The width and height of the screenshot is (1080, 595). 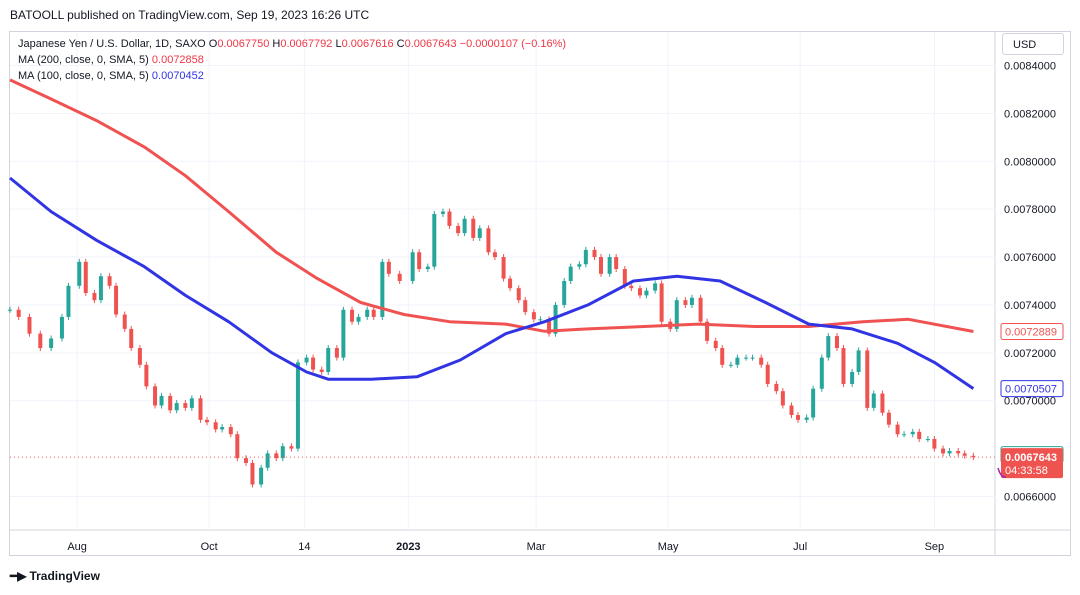 What do you see at coordinates (367, 44) in the screenshot?
I see `legend-low: 0.0067616` at bounding box center [367, 44].